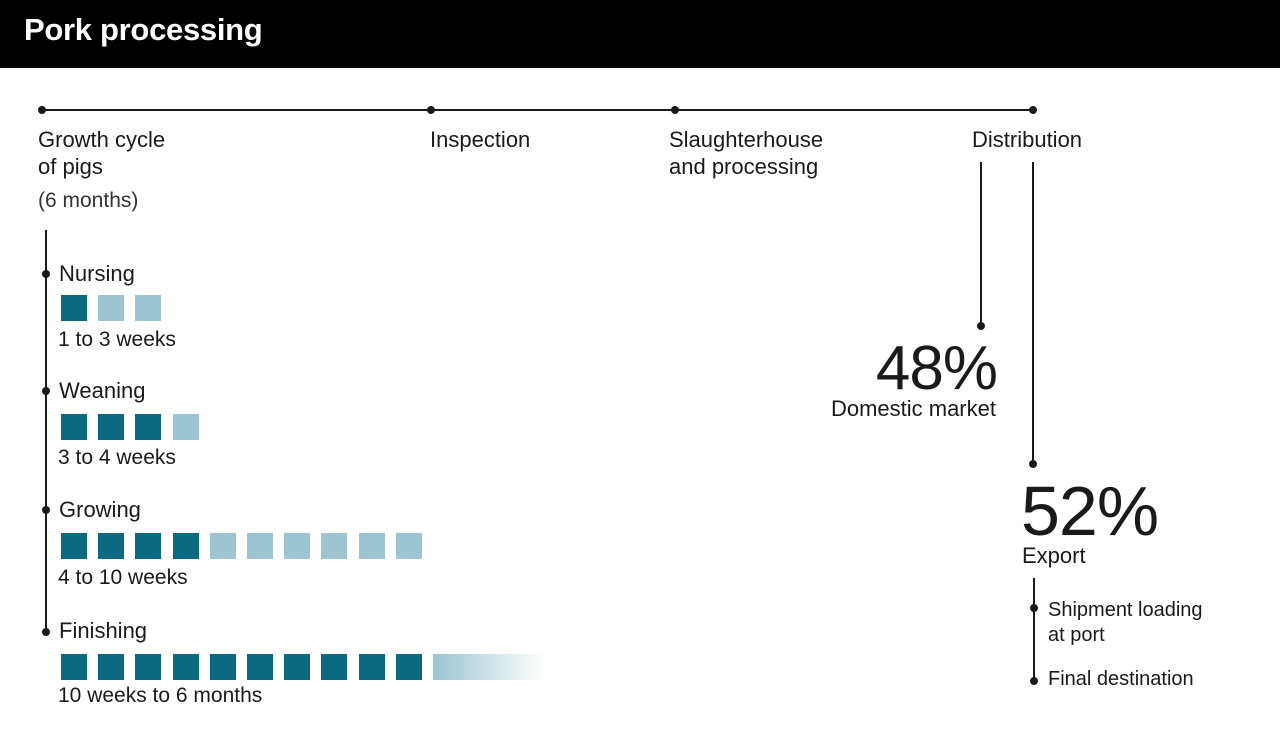 Image resolution: width=1280 pixels, height=754 pixels. What do you see at coordinates (46, 274) in the screenshot?
I see `stage-dot-nursing` at bounding box center [46, 274].